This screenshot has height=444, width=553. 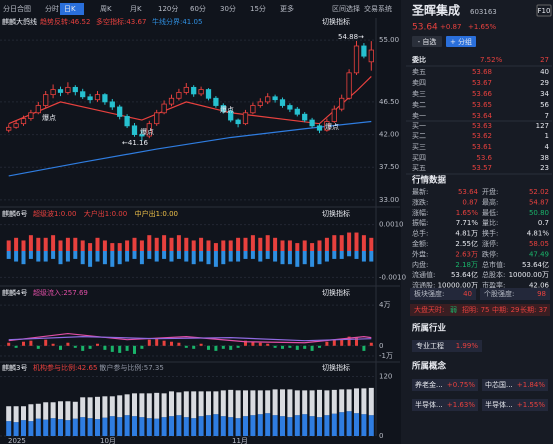 What do you see at coordinates (419, 136) in the screenshot?
I see `label: 买二` at bounding box center [419, 136].